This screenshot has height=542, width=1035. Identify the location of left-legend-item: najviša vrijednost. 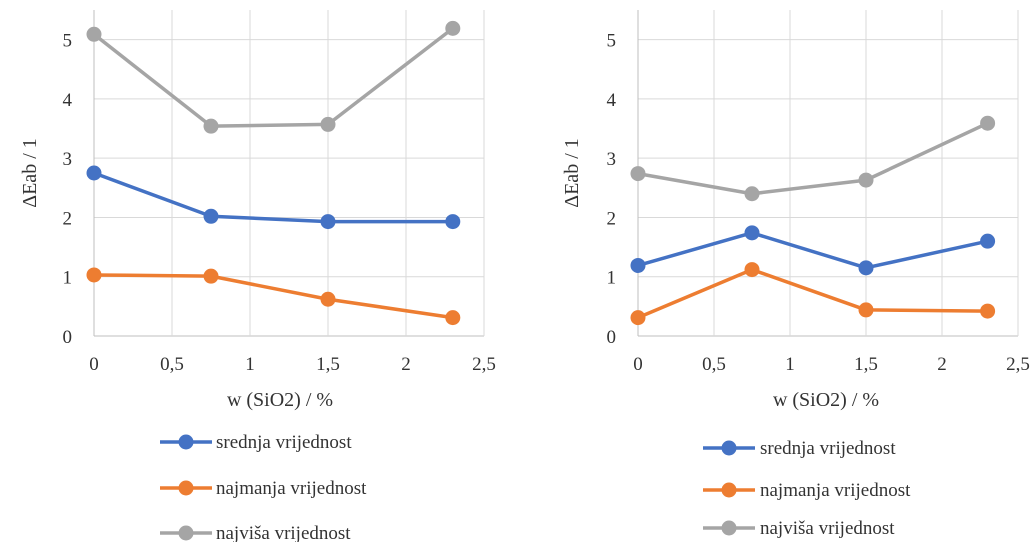
(255, 532).